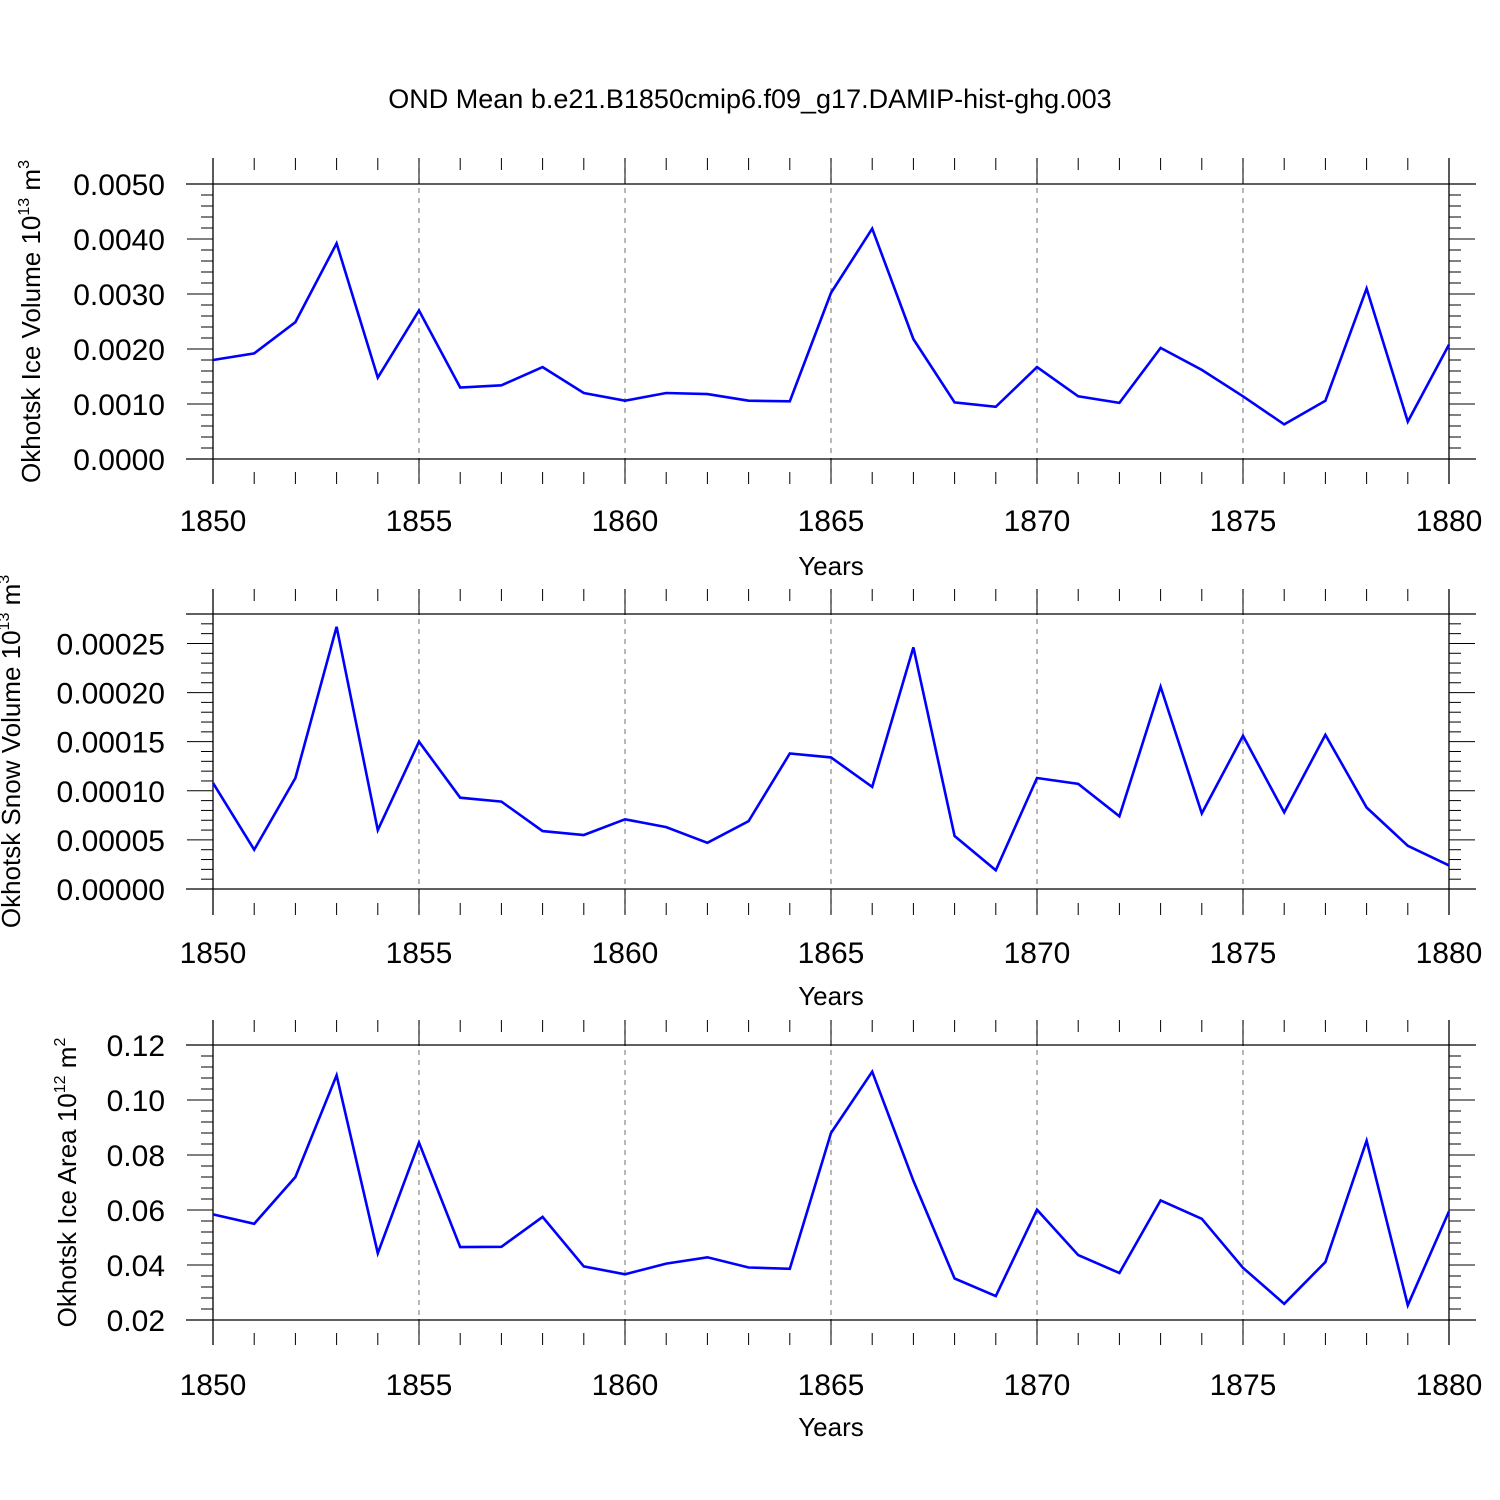 This screenshot has height=1500, width=1500. What do you see at coordinates (136, 1156) in the screenshot?
I see `y-tick-label: 0.08` at bounding box center [136, 1156].